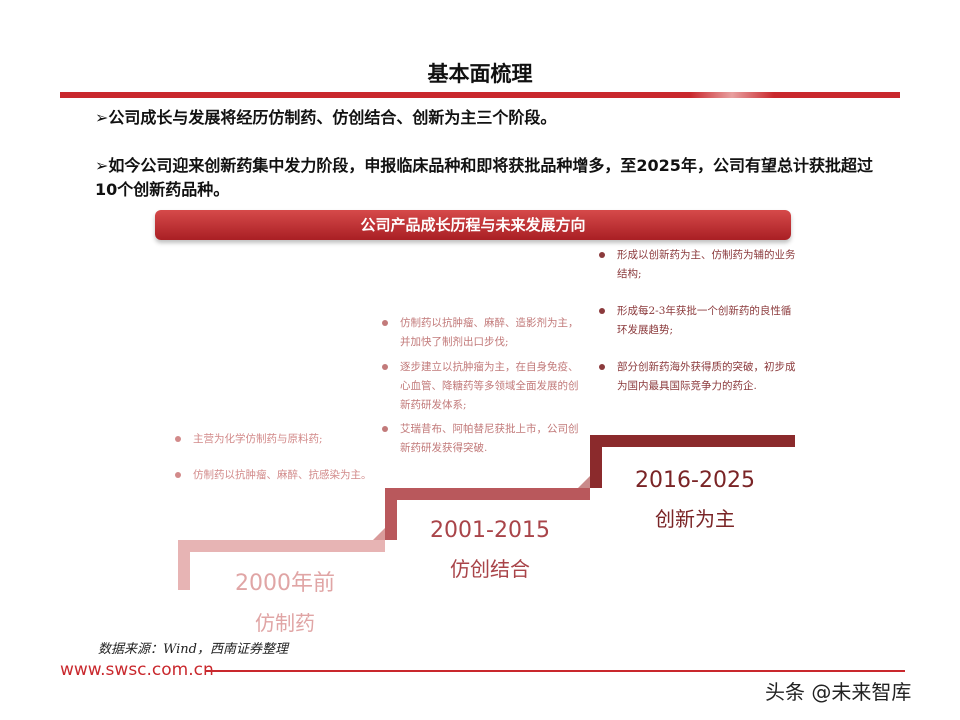  I want to click on stage1-note: 仿制药以抗肿瘤、麻醉、抗感染为主。, so click(273, 475).